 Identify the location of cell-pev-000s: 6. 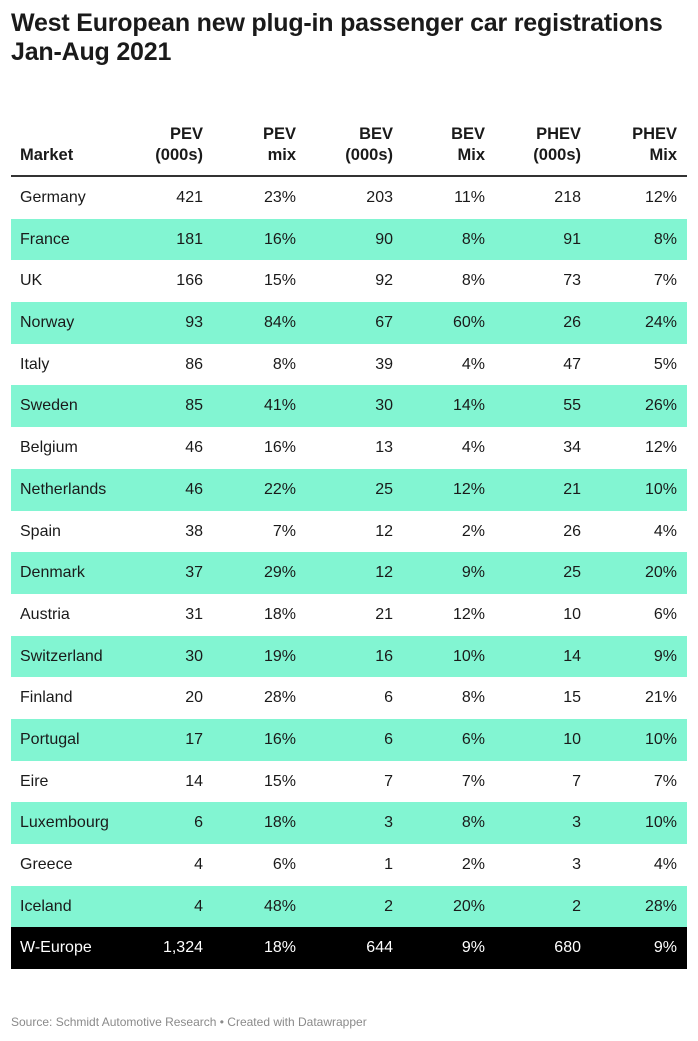
(198, 823).